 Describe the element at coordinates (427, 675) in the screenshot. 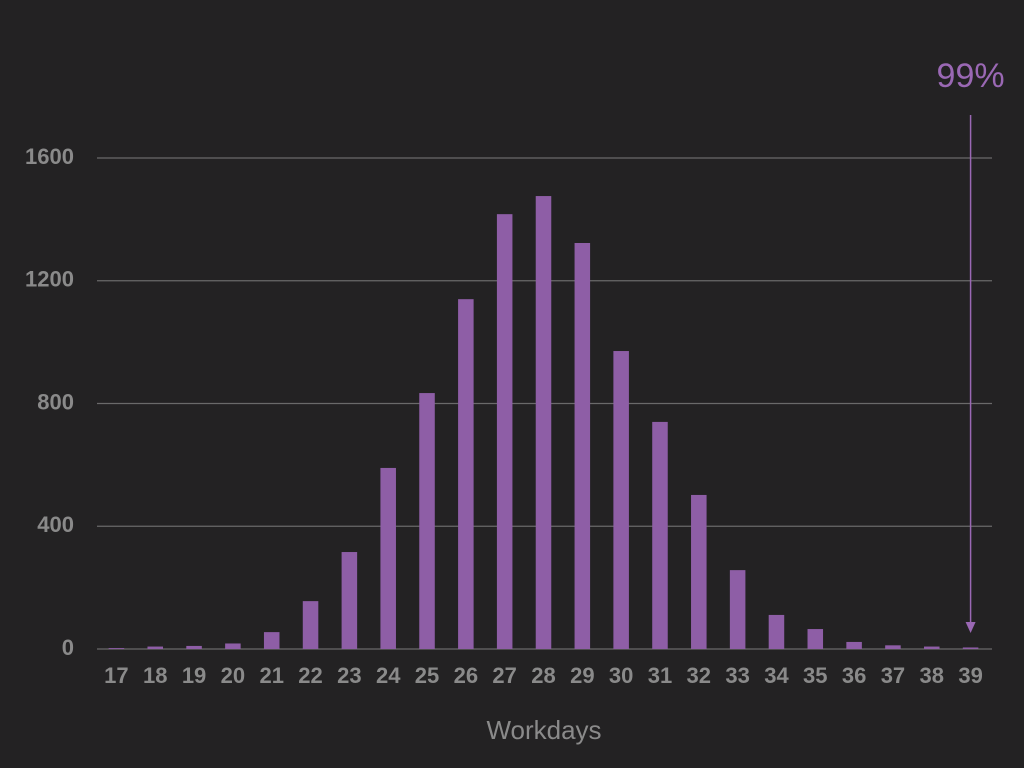

I see `x-tick-label: 25` at that location.